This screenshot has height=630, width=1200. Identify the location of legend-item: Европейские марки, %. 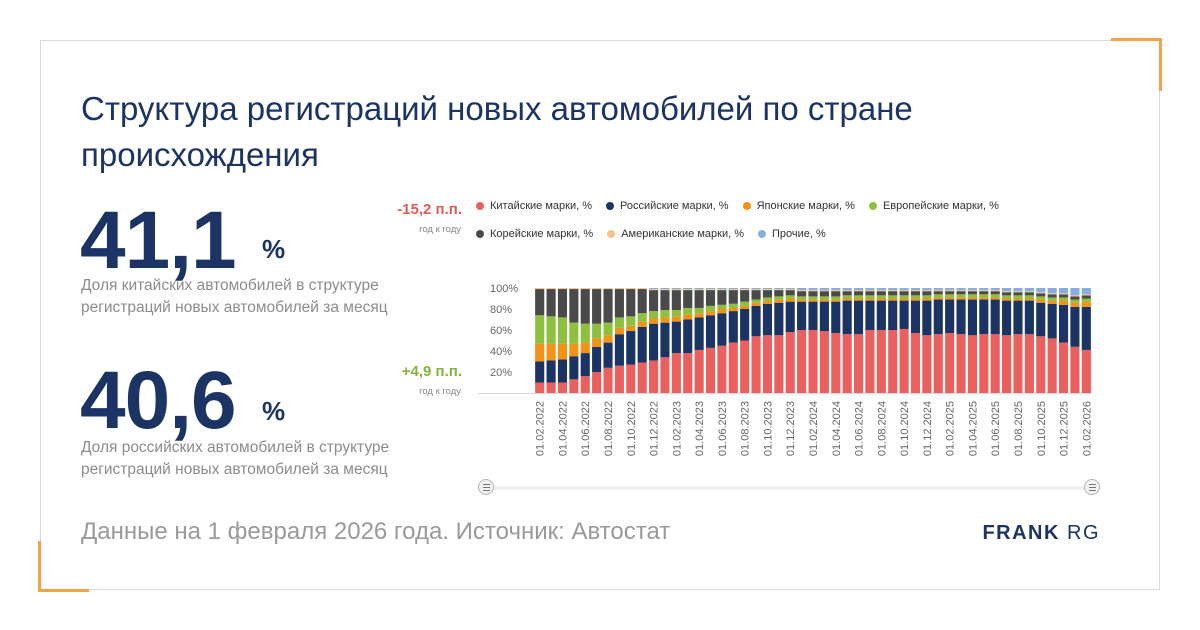
(933, 206).